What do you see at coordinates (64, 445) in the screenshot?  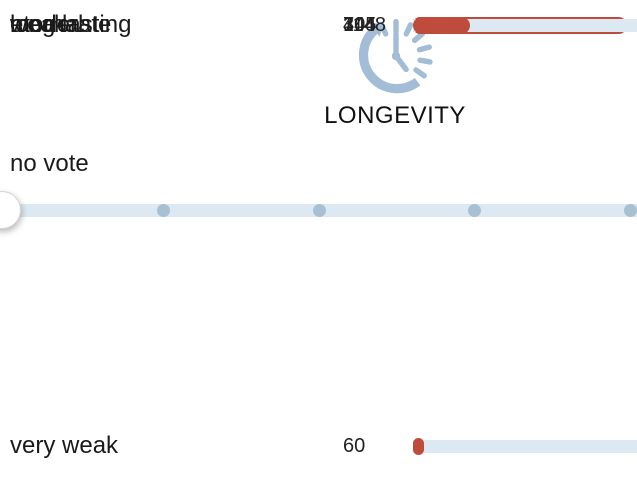 I see `result-label: very weak` at bounding box center [64, 445].